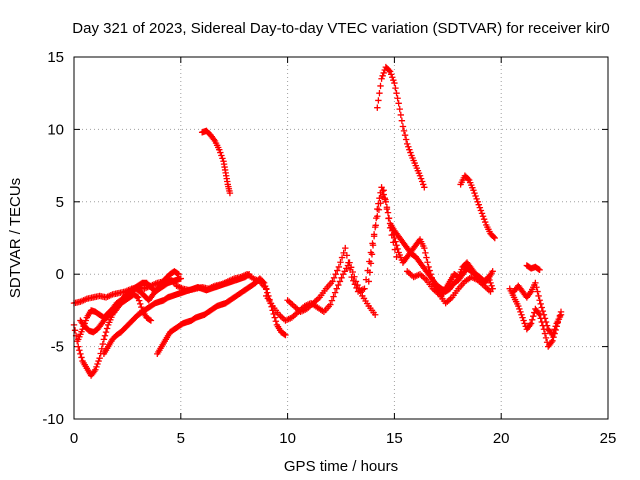  I want to click on x-tick-label: 25, so click(608, 438).